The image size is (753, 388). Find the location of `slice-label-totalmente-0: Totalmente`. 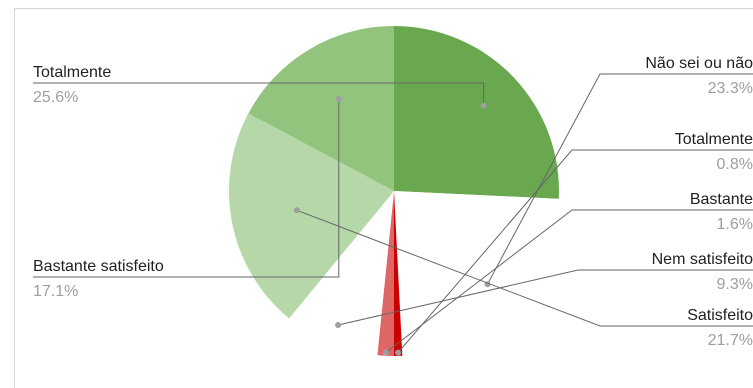

slice-label-totalmente-0: Totalmente is located at coordinates (72, 72).